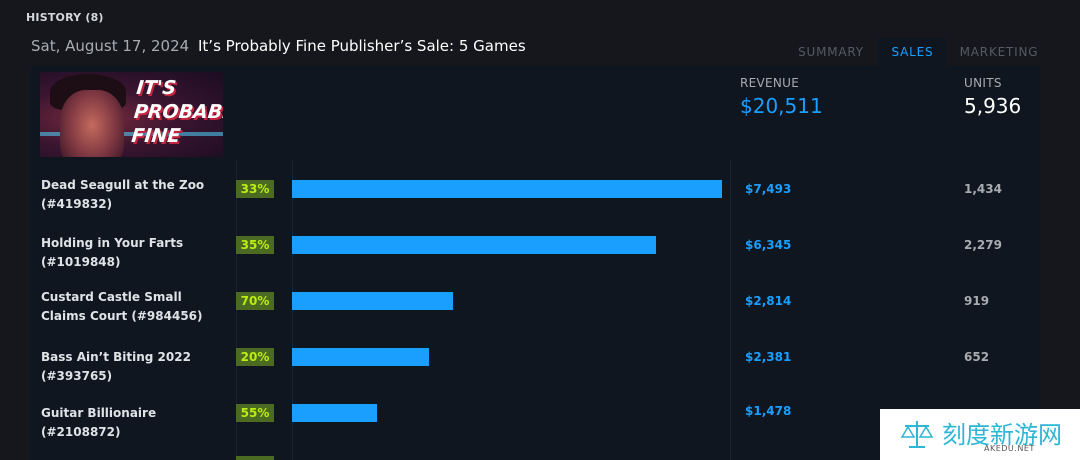 The height and width of the screenshot is (460, 1080). Describe the element at coordinates (831, 52) in the screenshot. I see `tab-summary: SUMMARY` at that location.